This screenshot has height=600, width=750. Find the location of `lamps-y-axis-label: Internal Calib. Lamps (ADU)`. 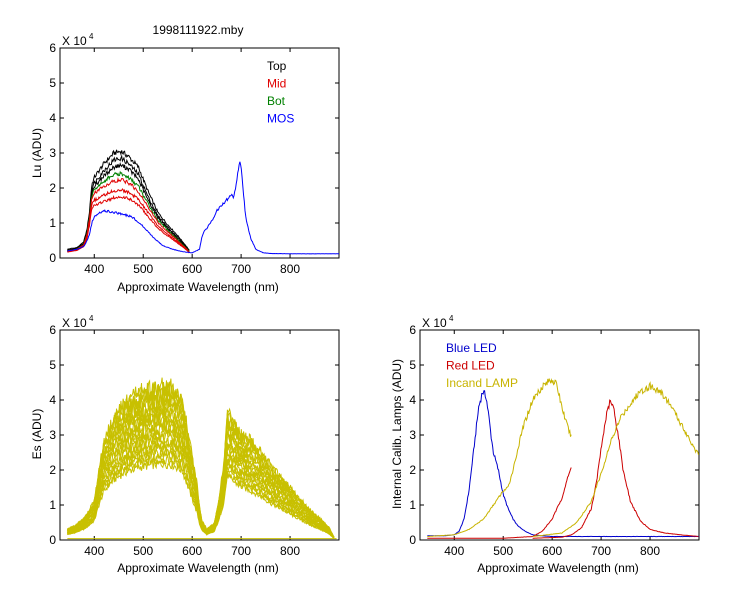

lamps-y-axis-label: Internal Calib. Lamps (ADU) is located at coordinates (397, 434).